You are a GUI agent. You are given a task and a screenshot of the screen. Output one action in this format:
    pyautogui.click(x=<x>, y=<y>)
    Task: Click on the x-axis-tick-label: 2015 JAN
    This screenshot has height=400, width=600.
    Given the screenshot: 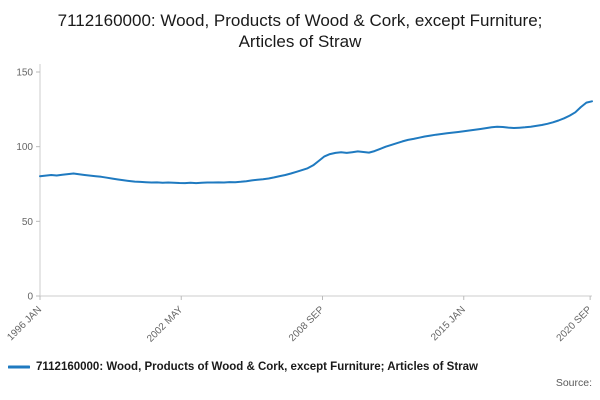 What is the action you would take?
    pyautogui.click(x=448, y=323)
    